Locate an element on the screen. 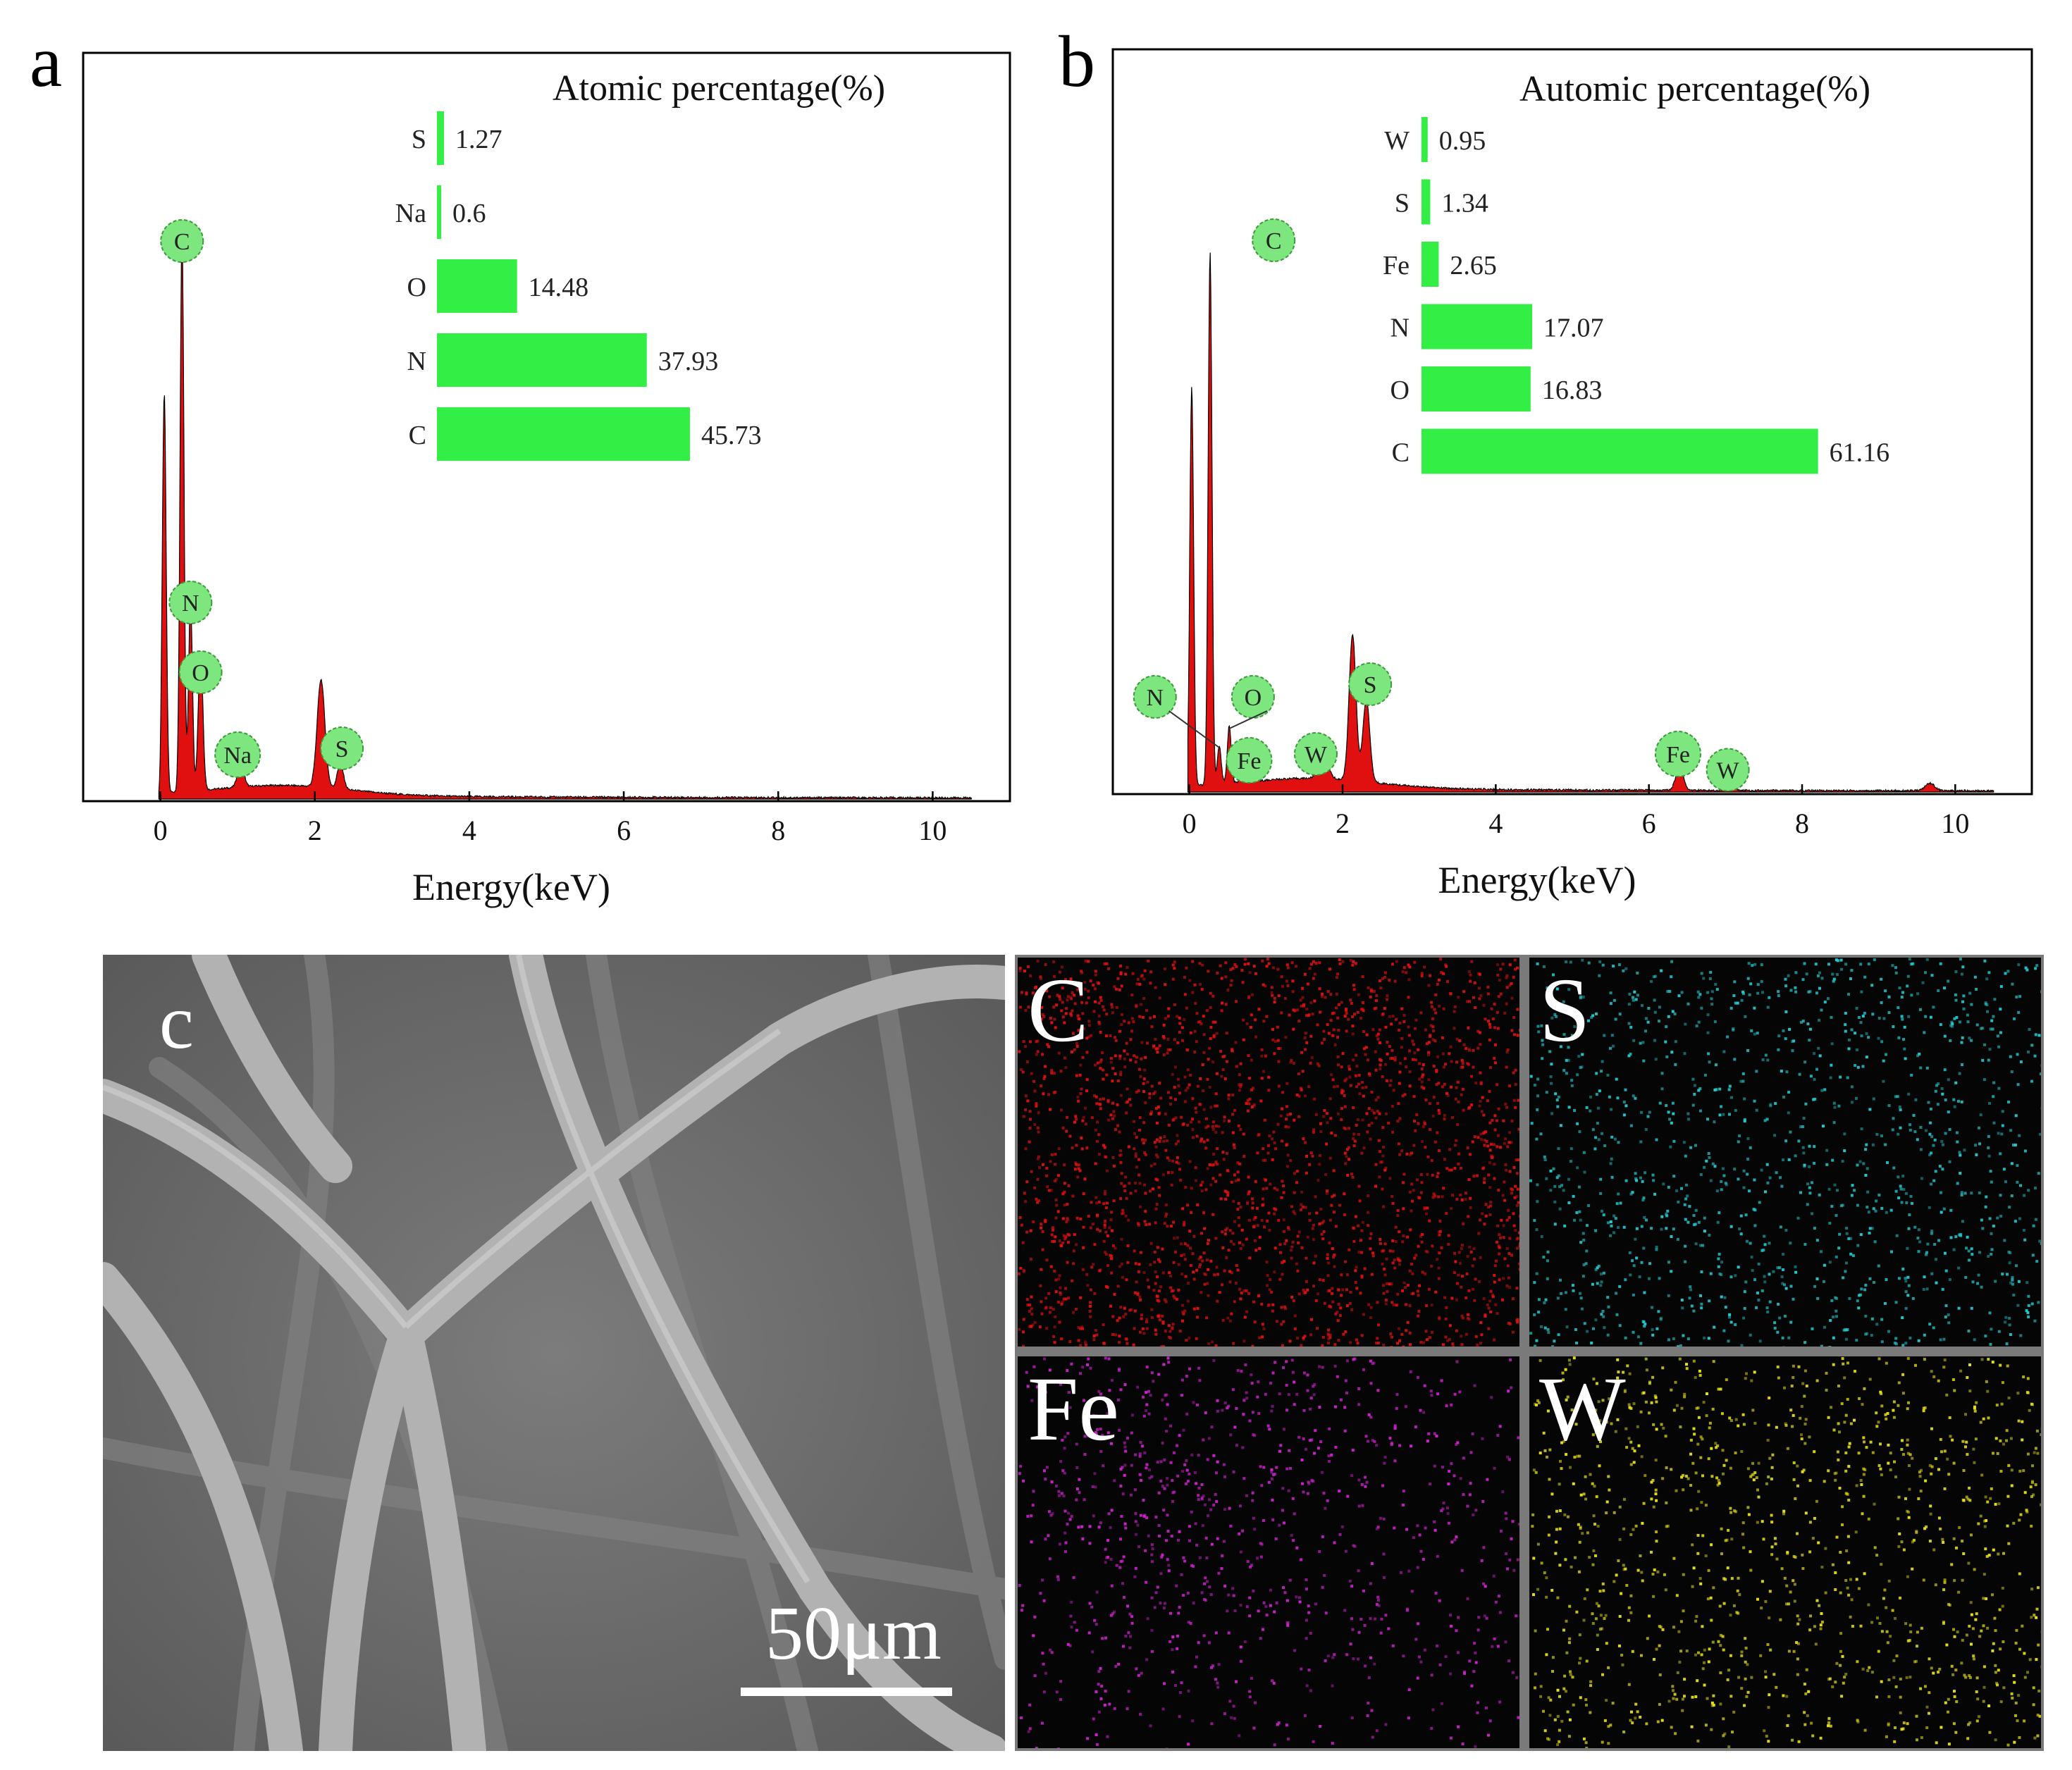 The image size is (2072, 1770). spectrum-area is located at coordinates (565, 516).